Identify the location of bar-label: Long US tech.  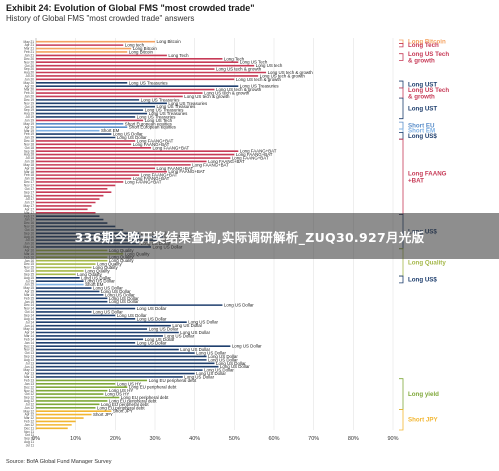
(269, 65).